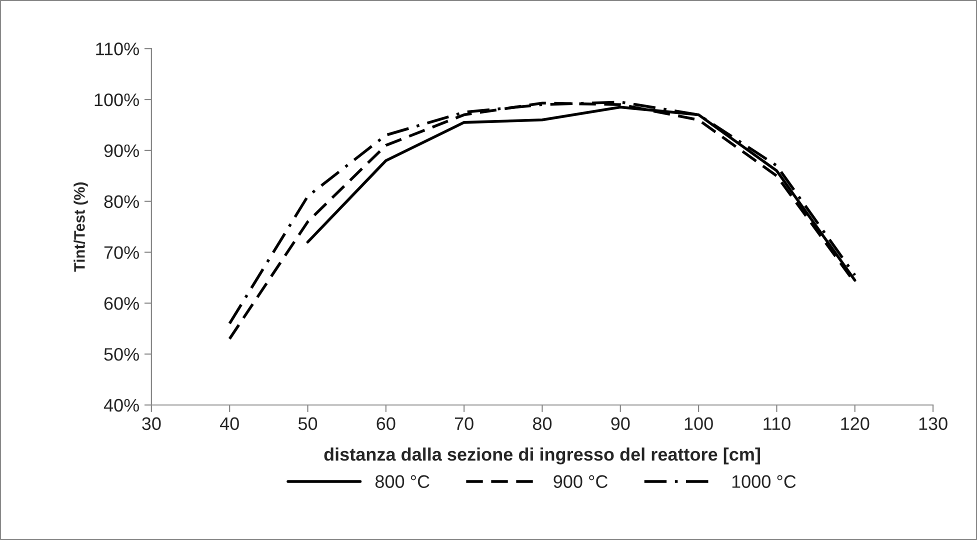  I want to click on y-tick-label: 40%, so click(121, 405).